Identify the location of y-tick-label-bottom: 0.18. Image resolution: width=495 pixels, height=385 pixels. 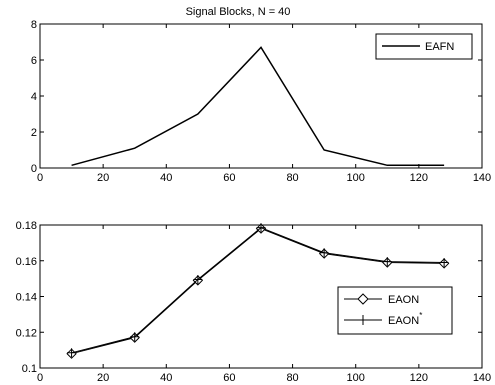
(26, 226).